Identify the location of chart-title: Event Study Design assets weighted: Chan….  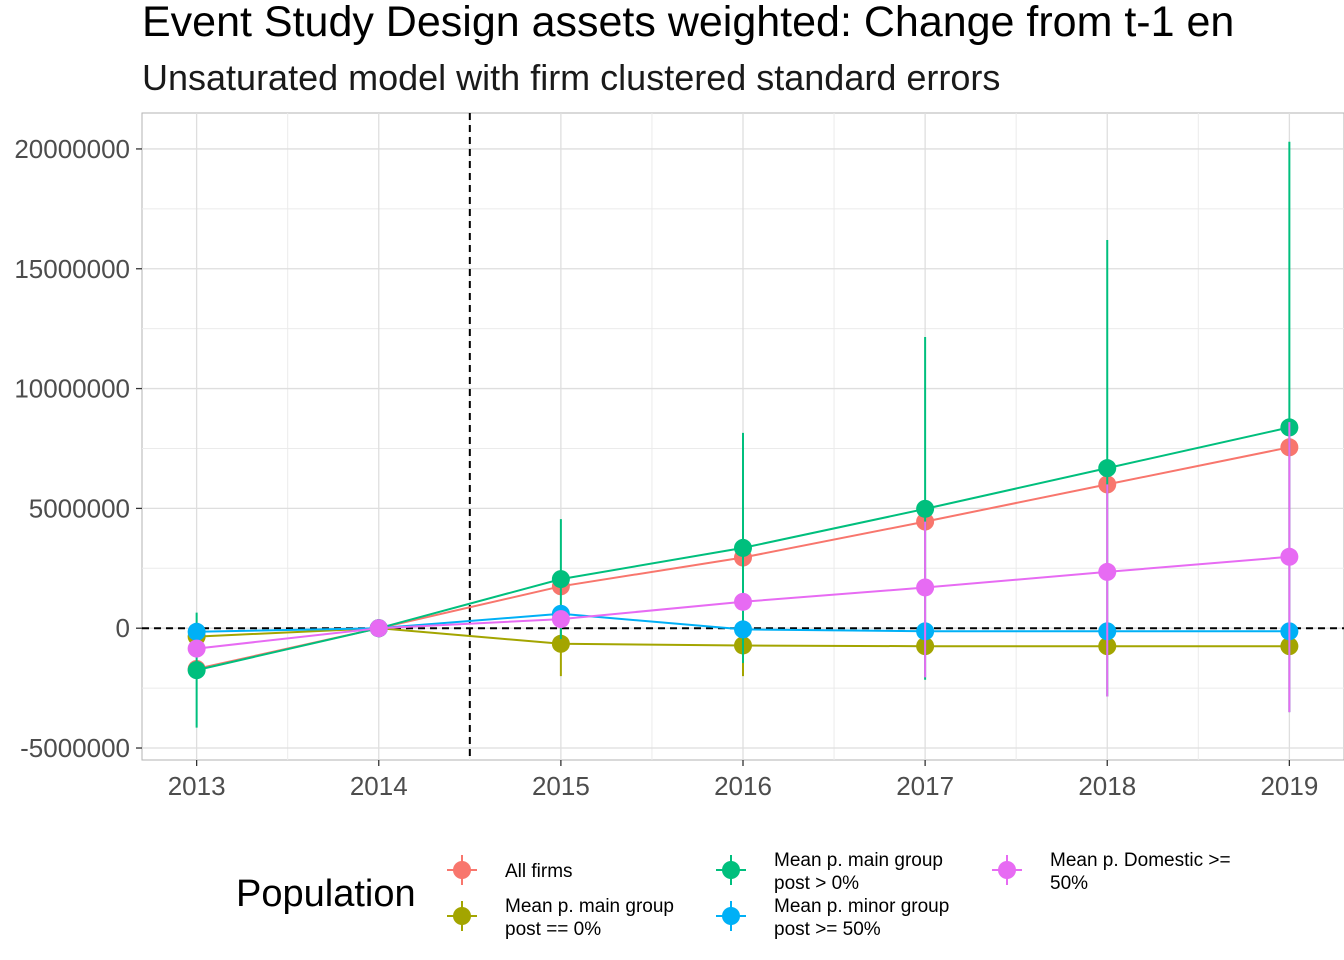
(688, 23).